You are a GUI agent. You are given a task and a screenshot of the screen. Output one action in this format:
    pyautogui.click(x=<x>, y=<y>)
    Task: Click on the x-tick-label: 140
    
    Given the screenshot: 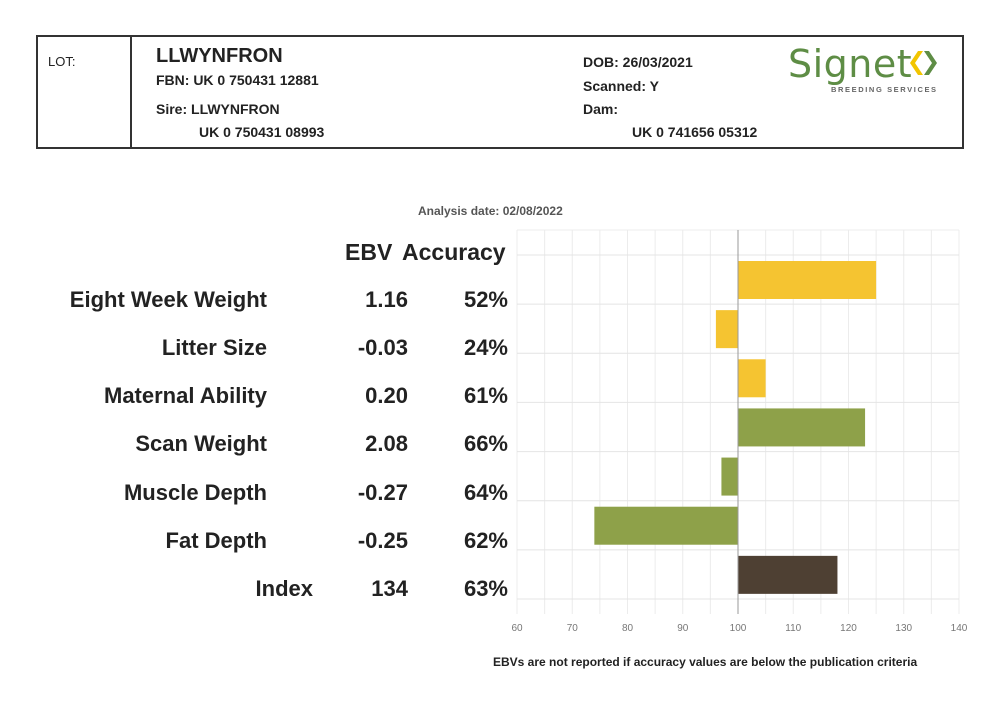 What is the action you would take?
    pyautogui.click(x=959, y=628)
    